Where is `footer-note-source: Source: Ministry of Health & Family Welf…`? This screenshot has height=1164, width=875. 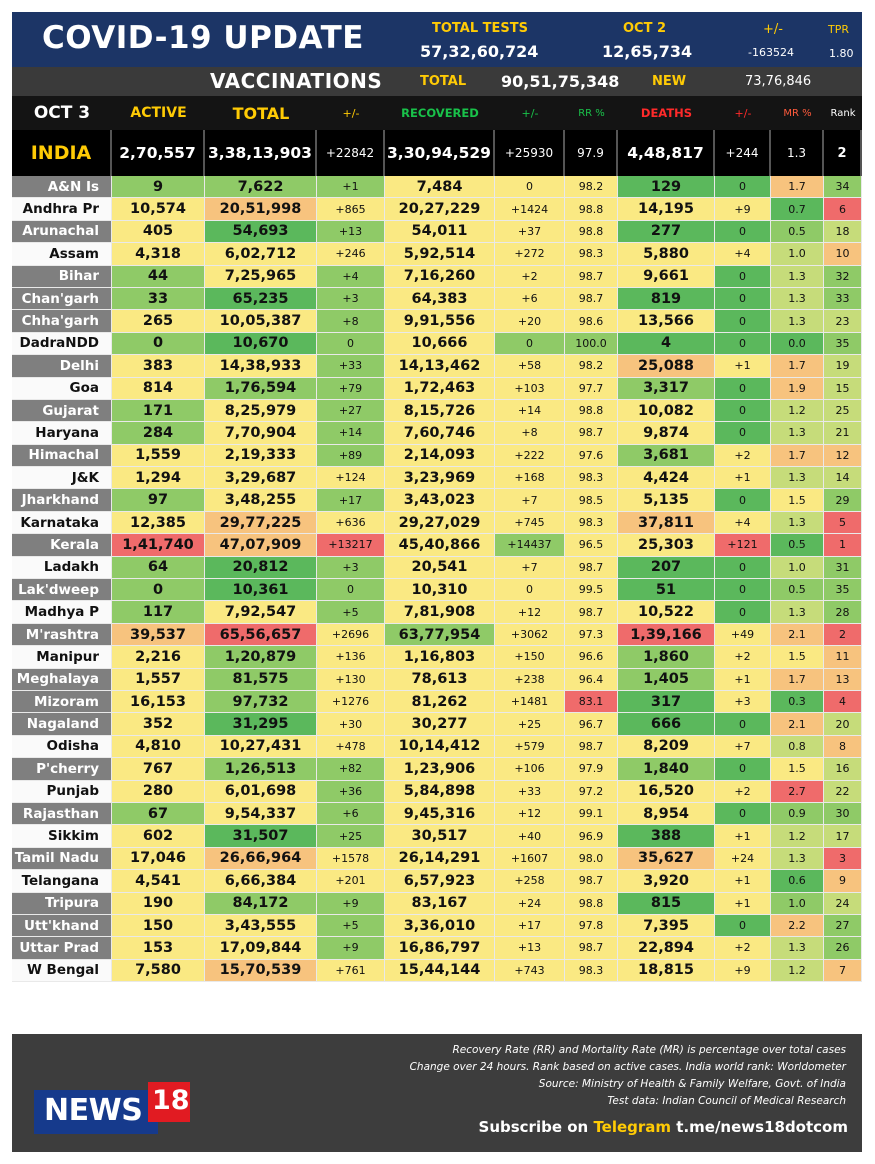
footer-note-source: Source: Ministry of Health & Family Welf… is located at coordinates (692, 1084).